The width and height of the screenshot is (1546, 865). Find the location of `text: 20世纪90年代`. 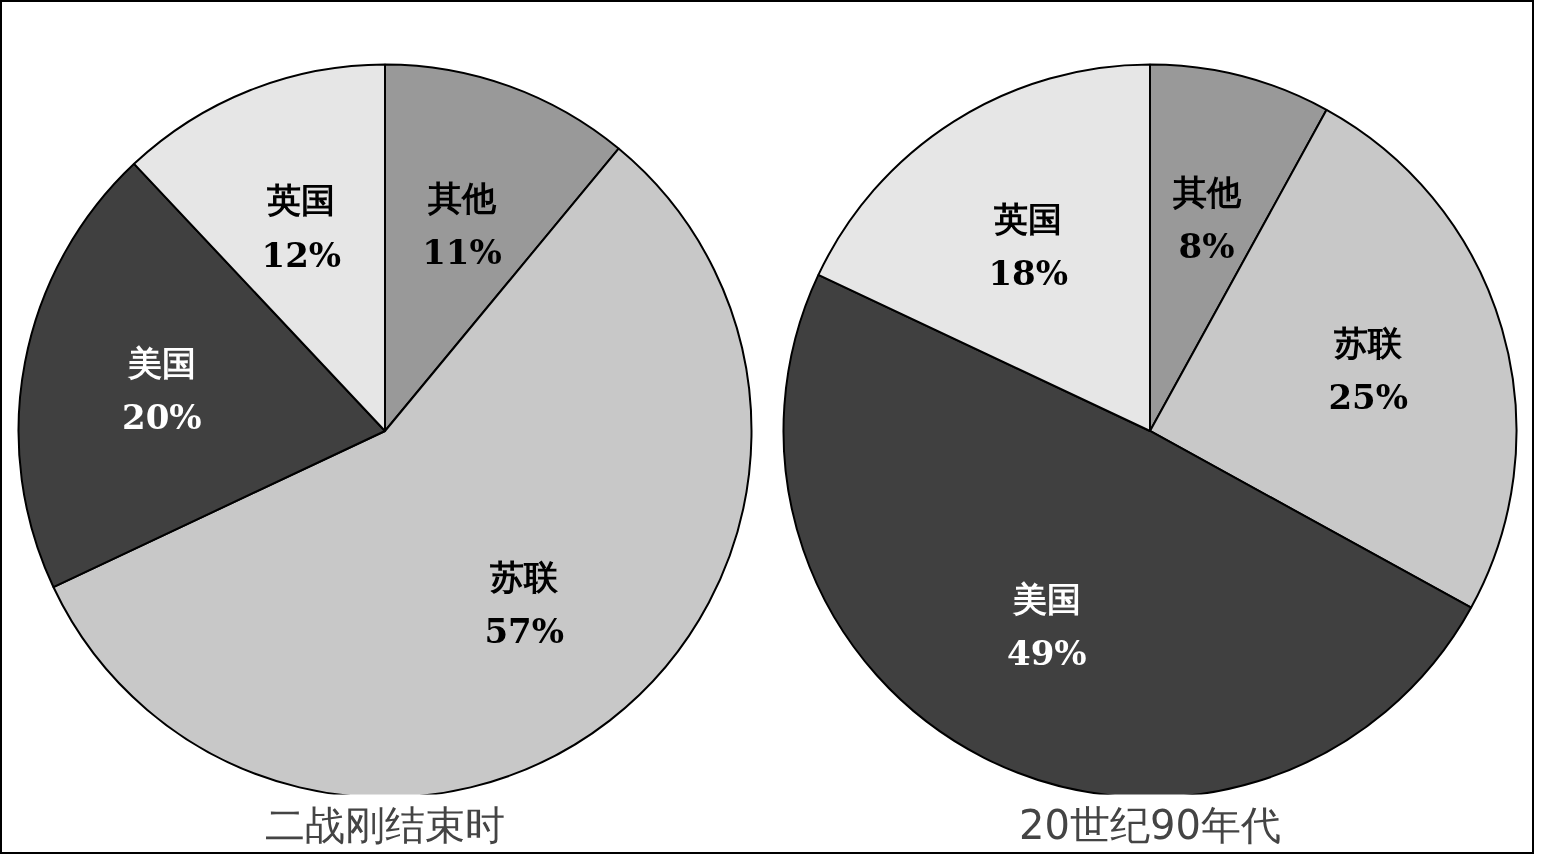

text: 20世纪90年代 is located at coordinates (1150, 824).